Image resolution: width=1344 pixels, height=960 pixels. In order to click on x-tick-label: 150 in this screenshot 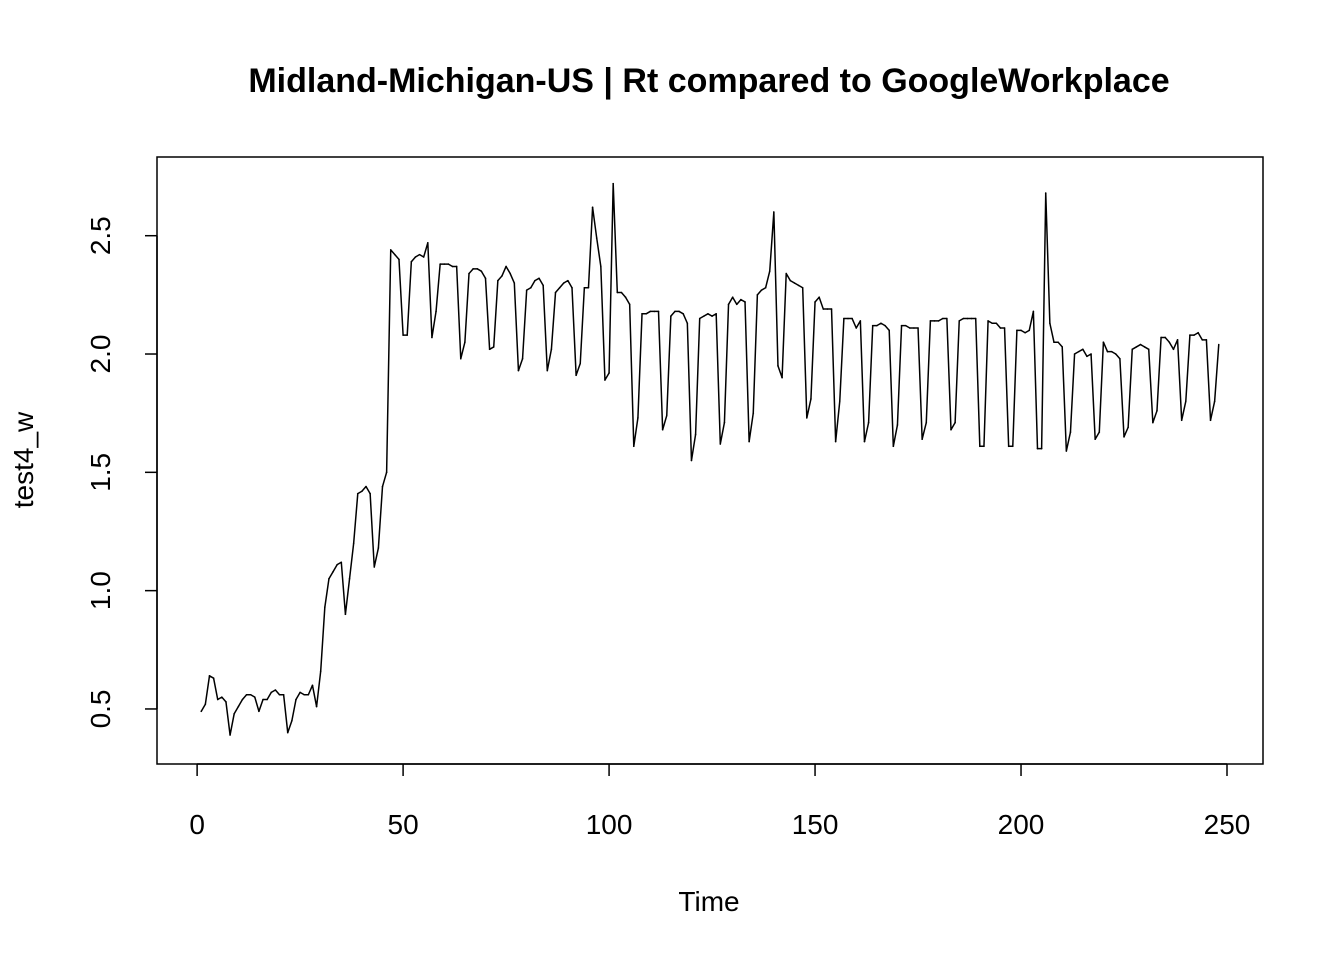, I will do `click(815, 824)`.